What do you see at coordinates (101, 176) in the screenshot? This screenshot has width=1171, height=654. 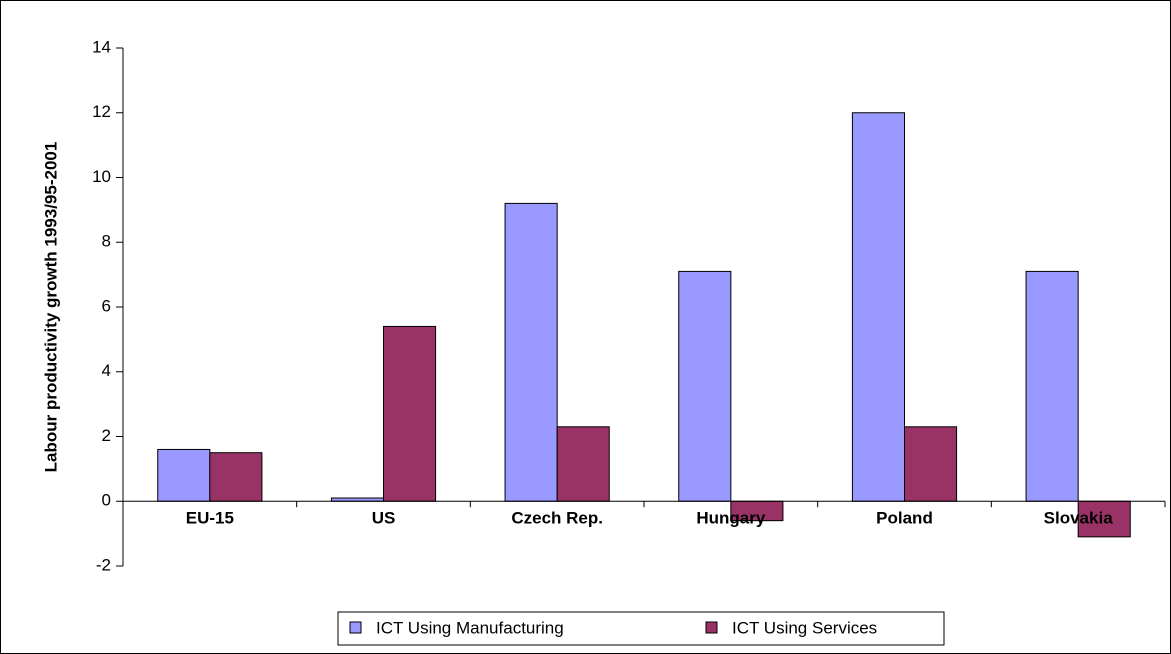 I see `y-tick-label: 10` at bounding box center [101, 176].